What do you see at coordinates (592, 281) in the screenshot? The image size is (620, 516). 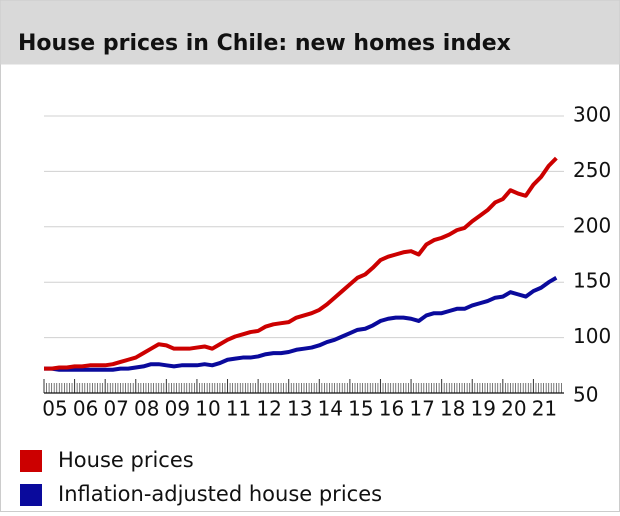 I see `y-tick-label: 150` at bounding box center [592, 281].